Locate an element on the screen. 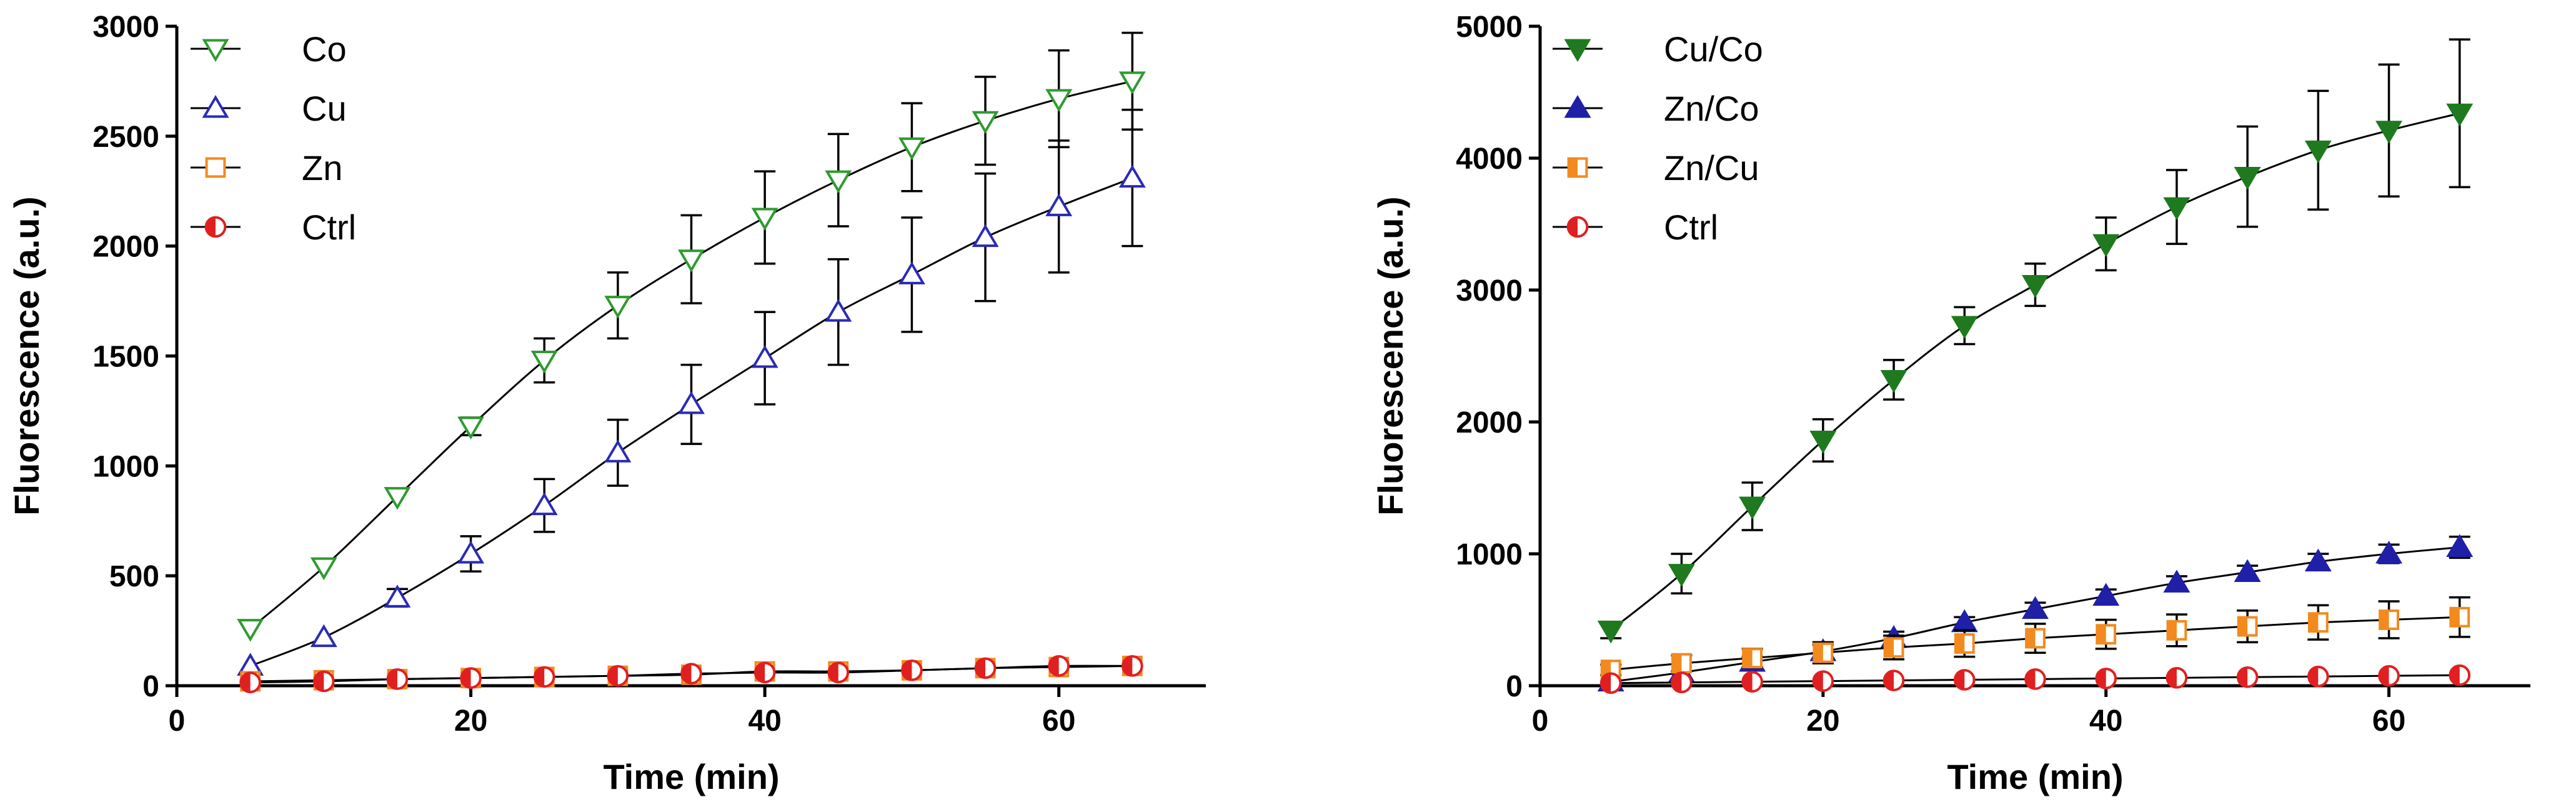  x-tick-label: 40 is located at coordinates (2105, 721).